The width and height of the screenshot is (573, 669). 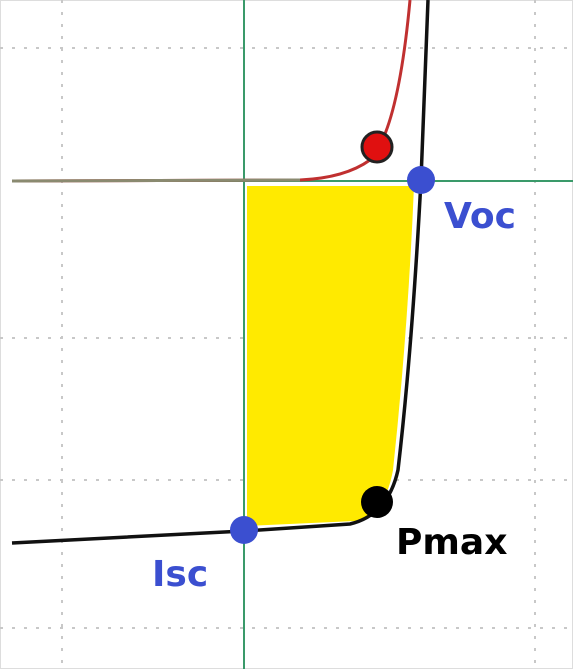 I want to click on dark-point, so click(x=377, y=147).